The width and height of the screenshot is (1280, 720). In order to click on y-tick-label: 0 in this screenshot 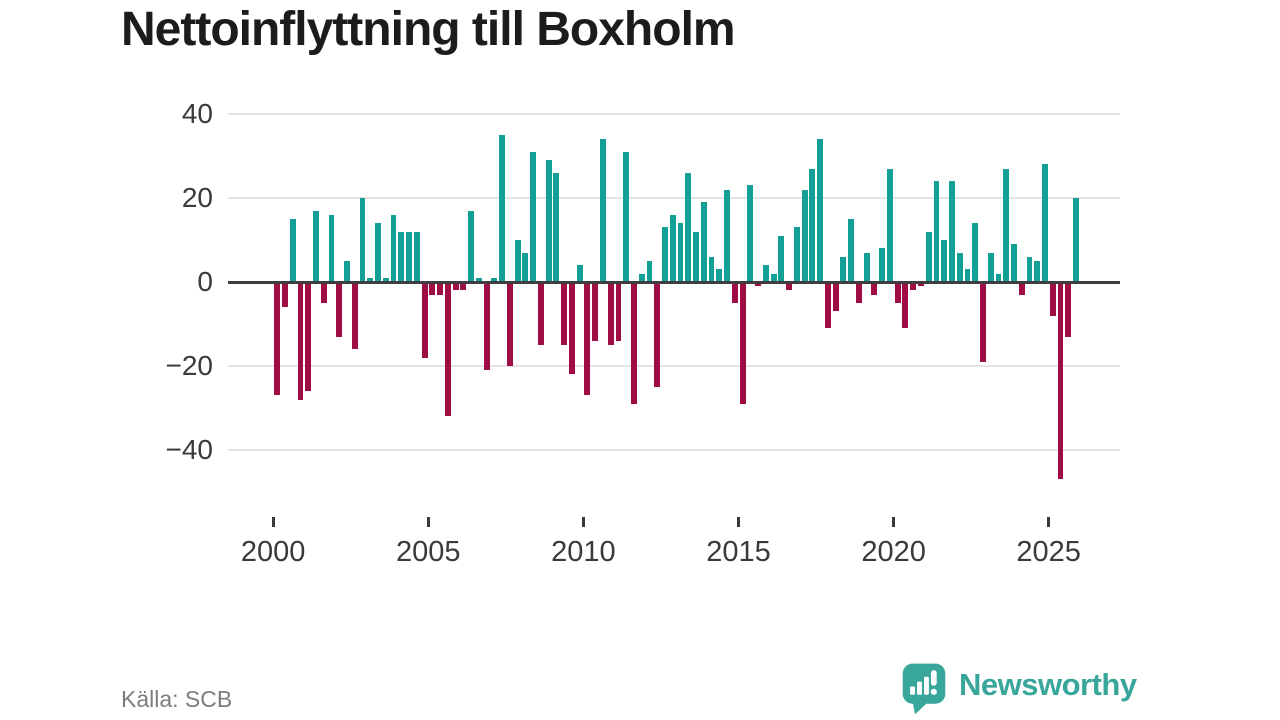, I will do `click(205, 281)`.